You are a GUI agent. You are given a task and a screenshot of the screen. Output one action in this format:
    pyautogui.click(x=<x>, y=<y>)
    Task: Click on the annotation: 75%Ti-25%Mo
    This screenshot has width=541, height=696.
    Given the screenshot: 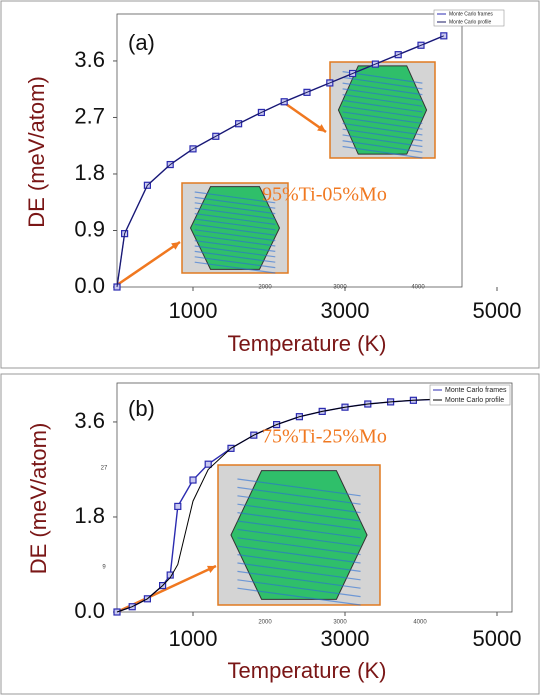 What is the action you would take?
    pyautogui.click(x=324, y=437)
    